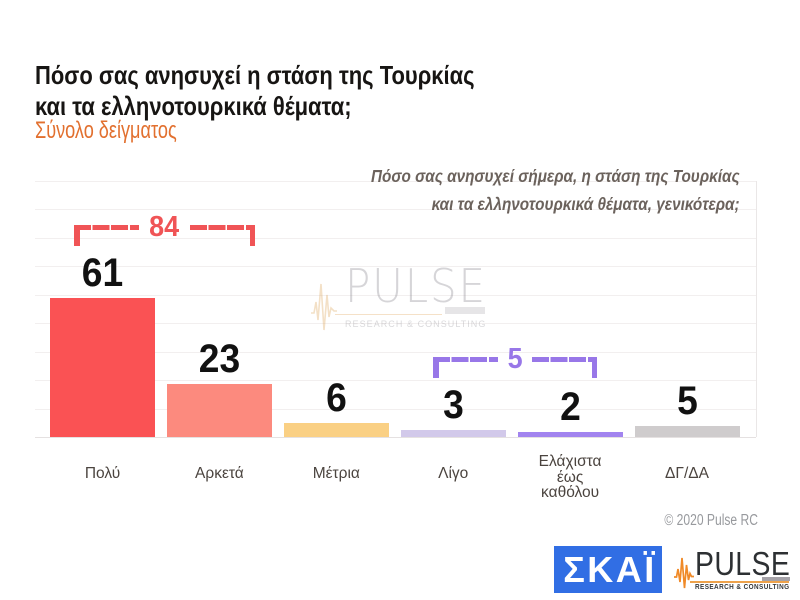 The width and height of the screenshot is (800, 600). I want to click on value-label: 3, so click(453, 405).